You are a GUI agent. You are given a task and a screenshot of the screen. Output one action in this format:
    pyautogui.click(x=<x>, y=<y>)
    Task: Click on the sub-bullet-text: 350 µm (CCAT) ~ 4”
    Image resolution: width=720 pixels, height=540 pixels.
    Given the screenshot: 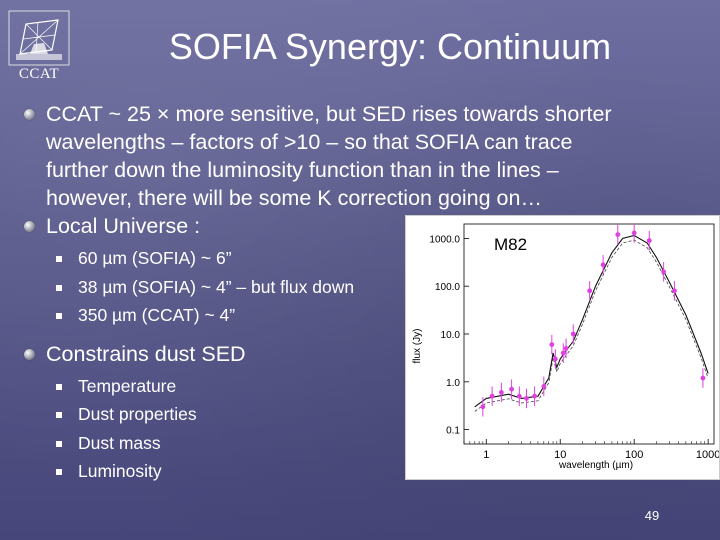 What is the action you would take?
    pyautogui.click(x=157, y=315)
    